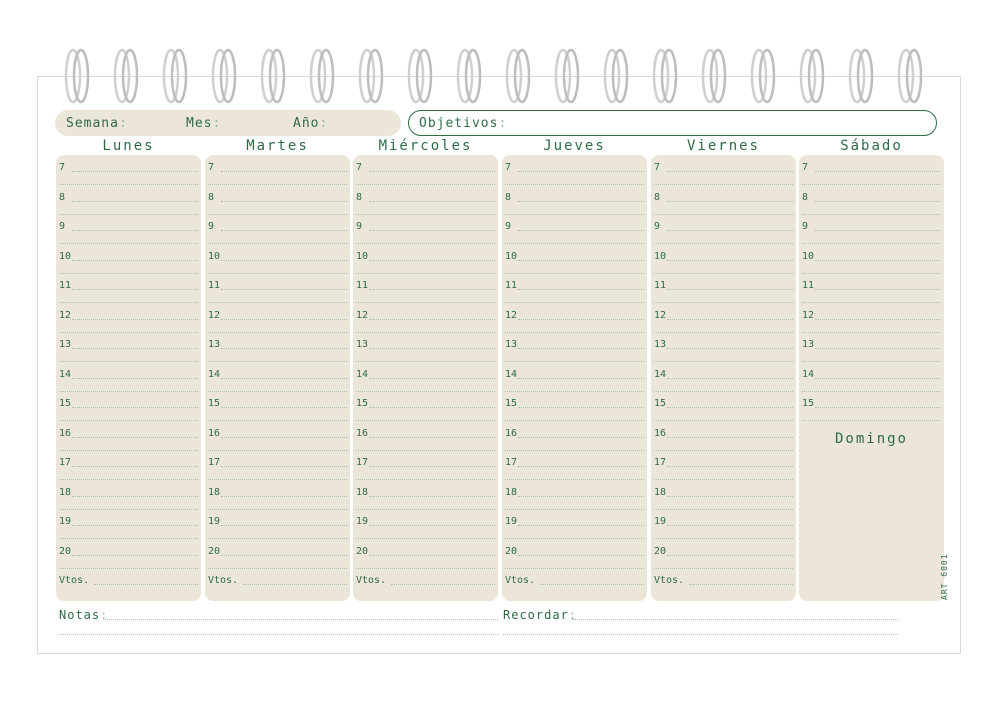 This screenshot has height=723, width=1000. What do you see at coordinates (97, 123) in the screenshot?
I see `week-field: Semana:` at bounding box center [97, 123].